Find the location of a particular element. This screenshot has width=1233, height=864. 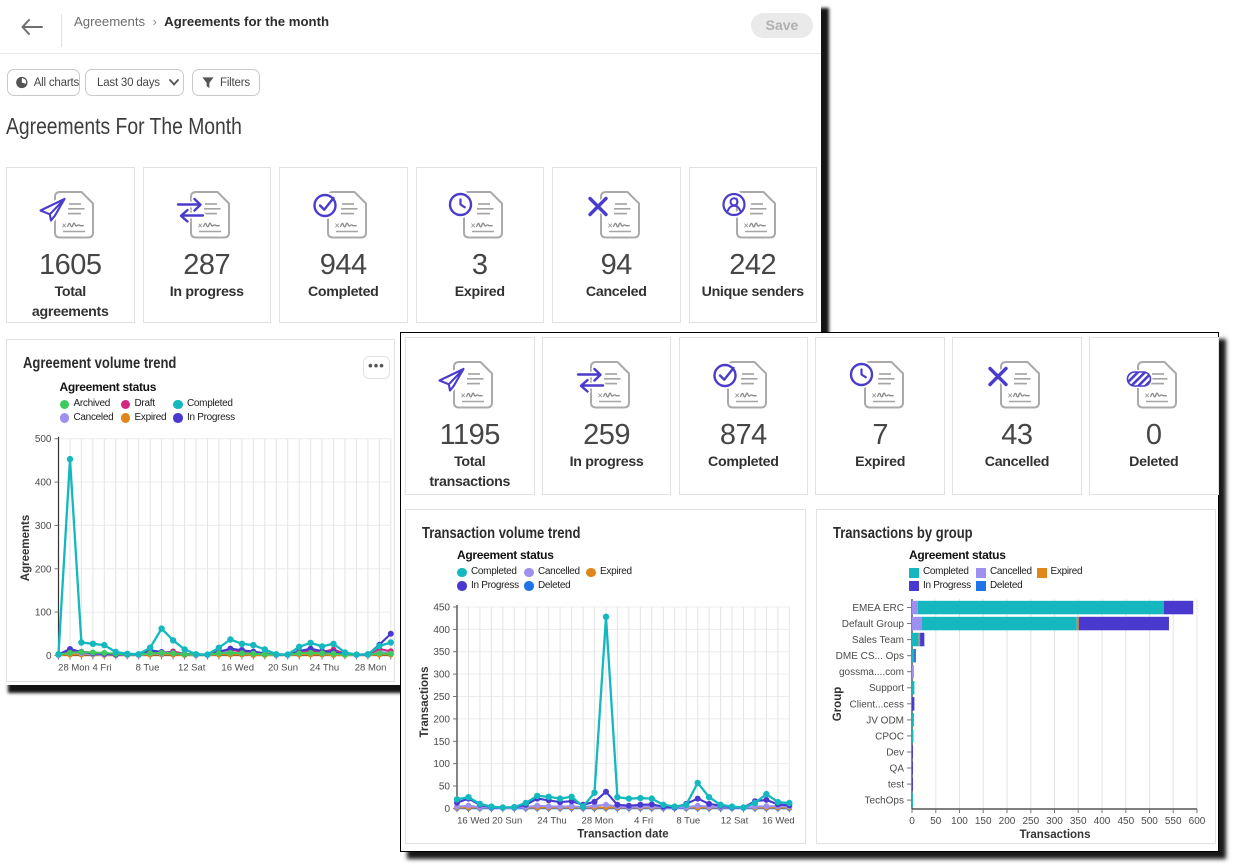

svg-text: gossma....com is located at coordinates (871, 672).